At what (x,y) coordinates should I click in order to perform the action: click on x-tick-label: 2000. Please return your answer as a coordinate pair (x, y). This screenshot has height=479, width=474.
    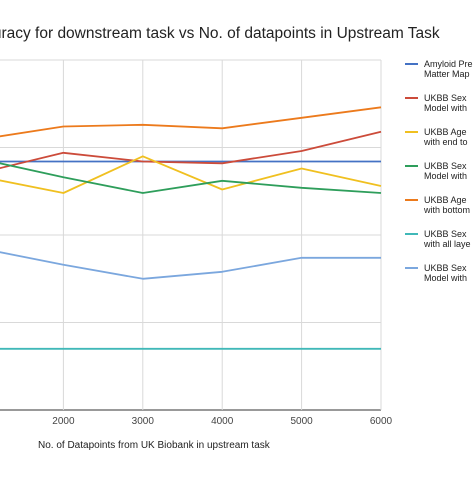
    Looking at the image, I should click on (63, 421).